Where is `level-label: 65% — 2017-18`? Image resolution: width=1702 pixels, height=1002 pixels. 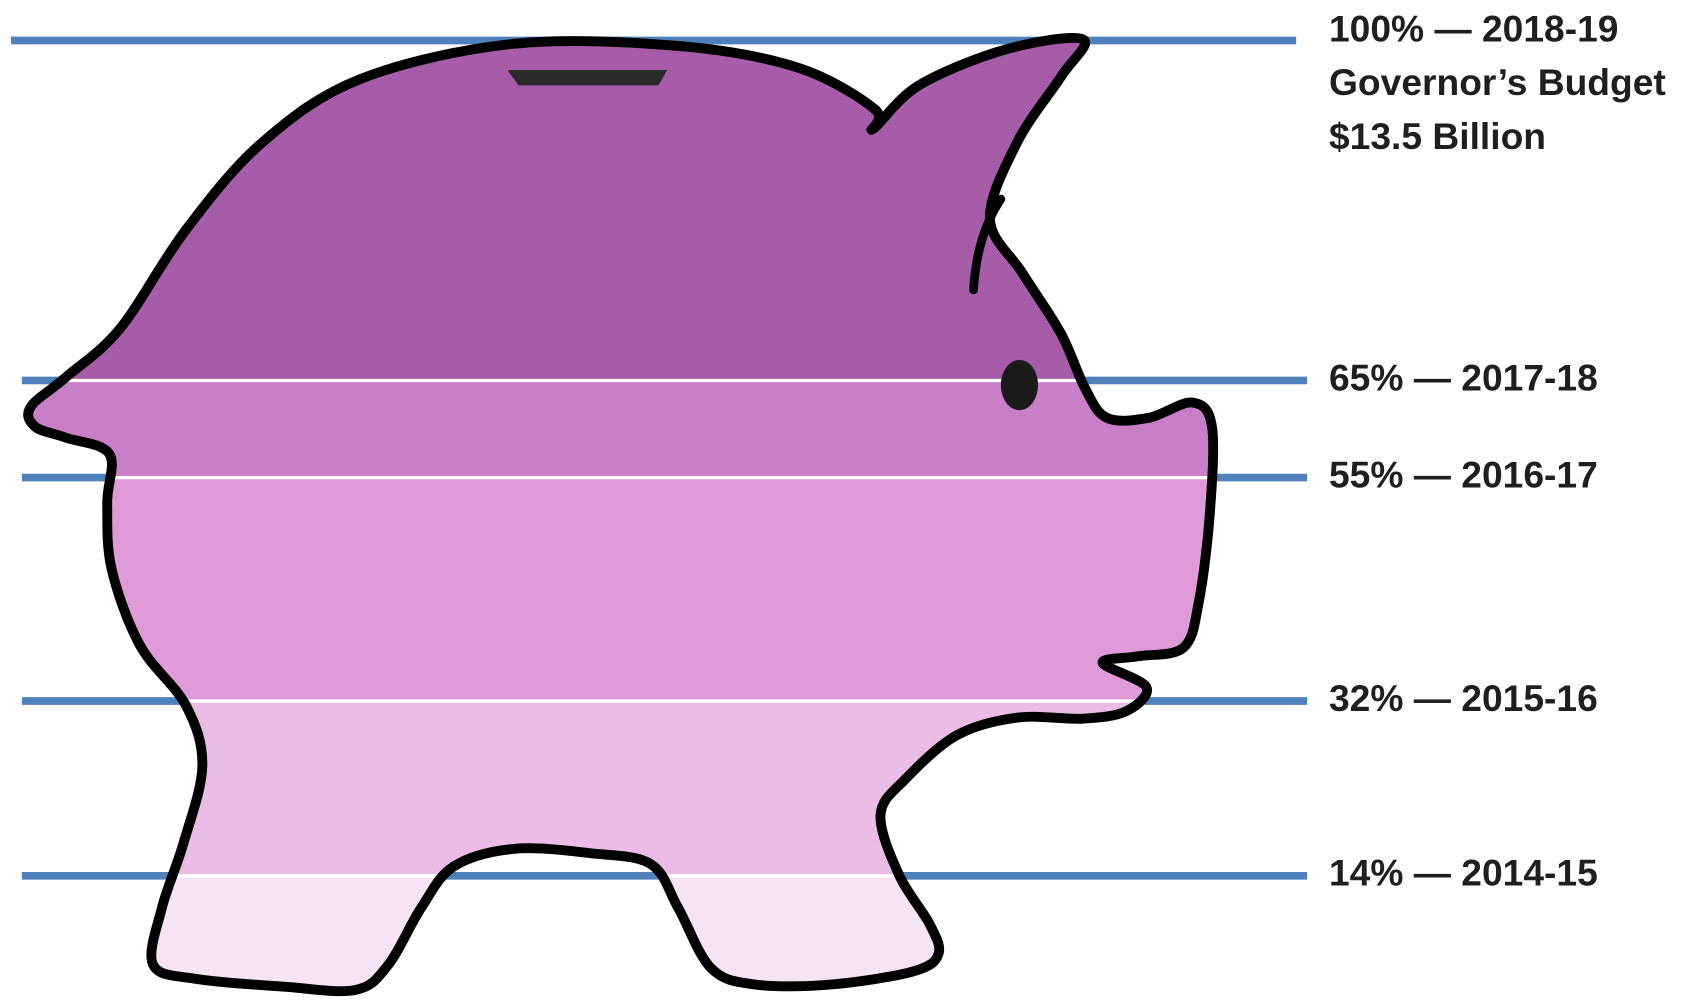 level-label: 65% — 2017-18 is located at coordinates (1463, 377).